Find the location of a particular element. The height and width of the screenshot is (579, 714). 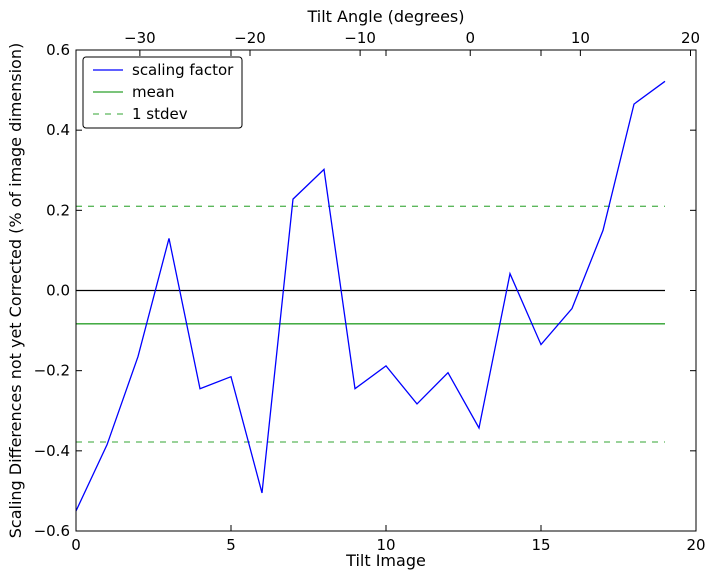

y-tick-label: 0.4 is located at coordinates (58, 130).